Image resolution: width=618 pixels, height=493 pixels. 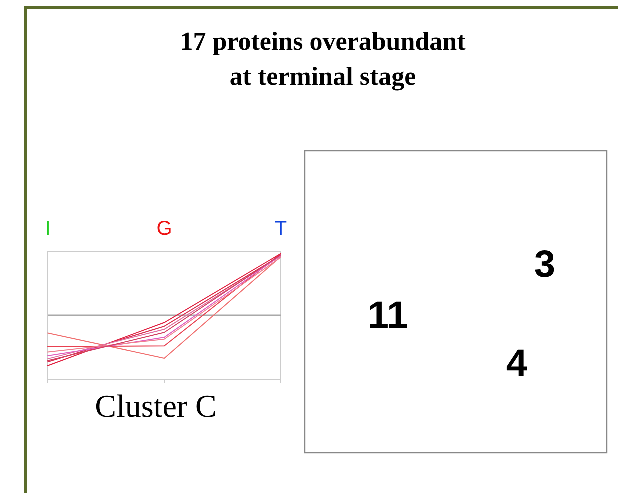 What do you see at coordinates (323, 59) in the screenshot?
I see `chart-title: 17 proteins overabundant at terminal stage` at bounding box center [323, 59].